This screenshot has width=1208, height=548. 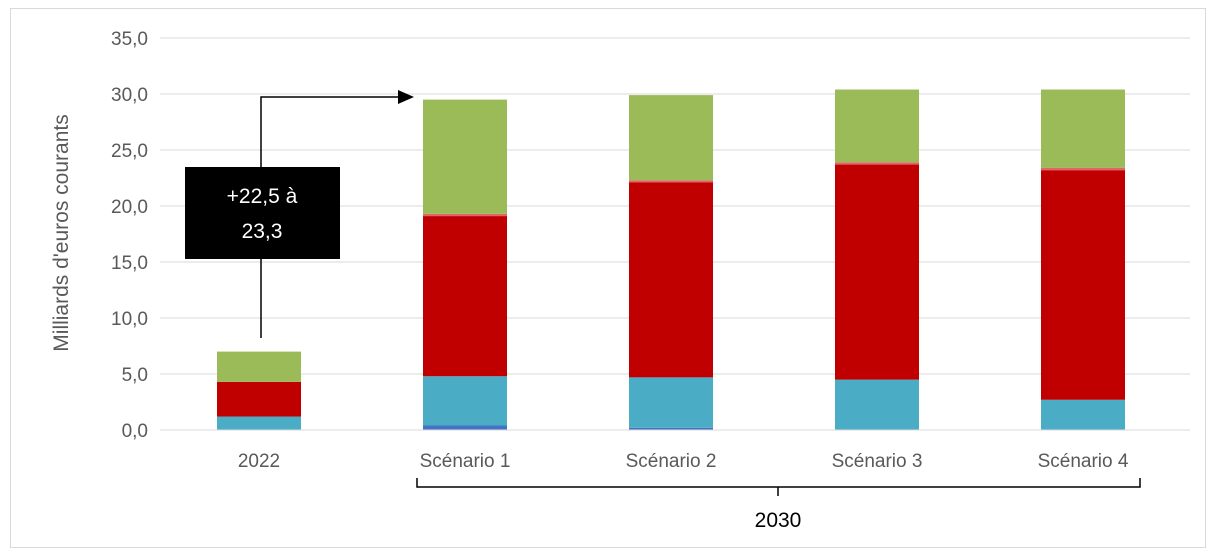 I want to click on x-tick-label: Scénario 3, so click(x=877, y=461).